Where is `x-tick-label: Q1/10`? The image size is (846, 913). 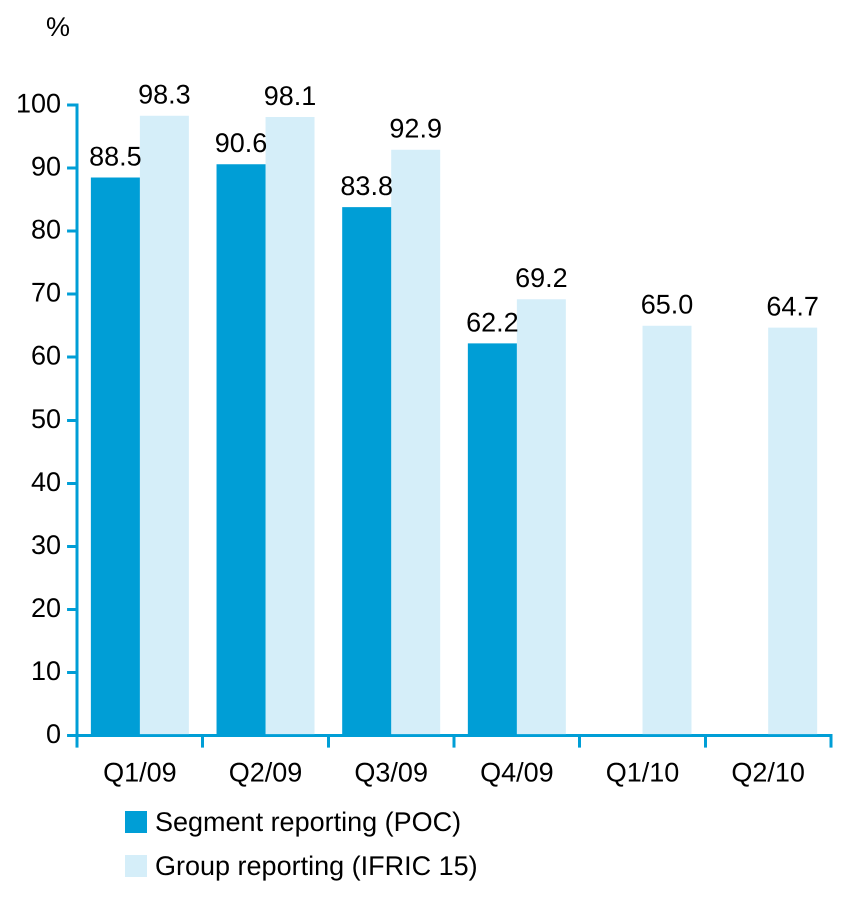
x-tick-label: Q1/10 is located at coordinates (643, 772).